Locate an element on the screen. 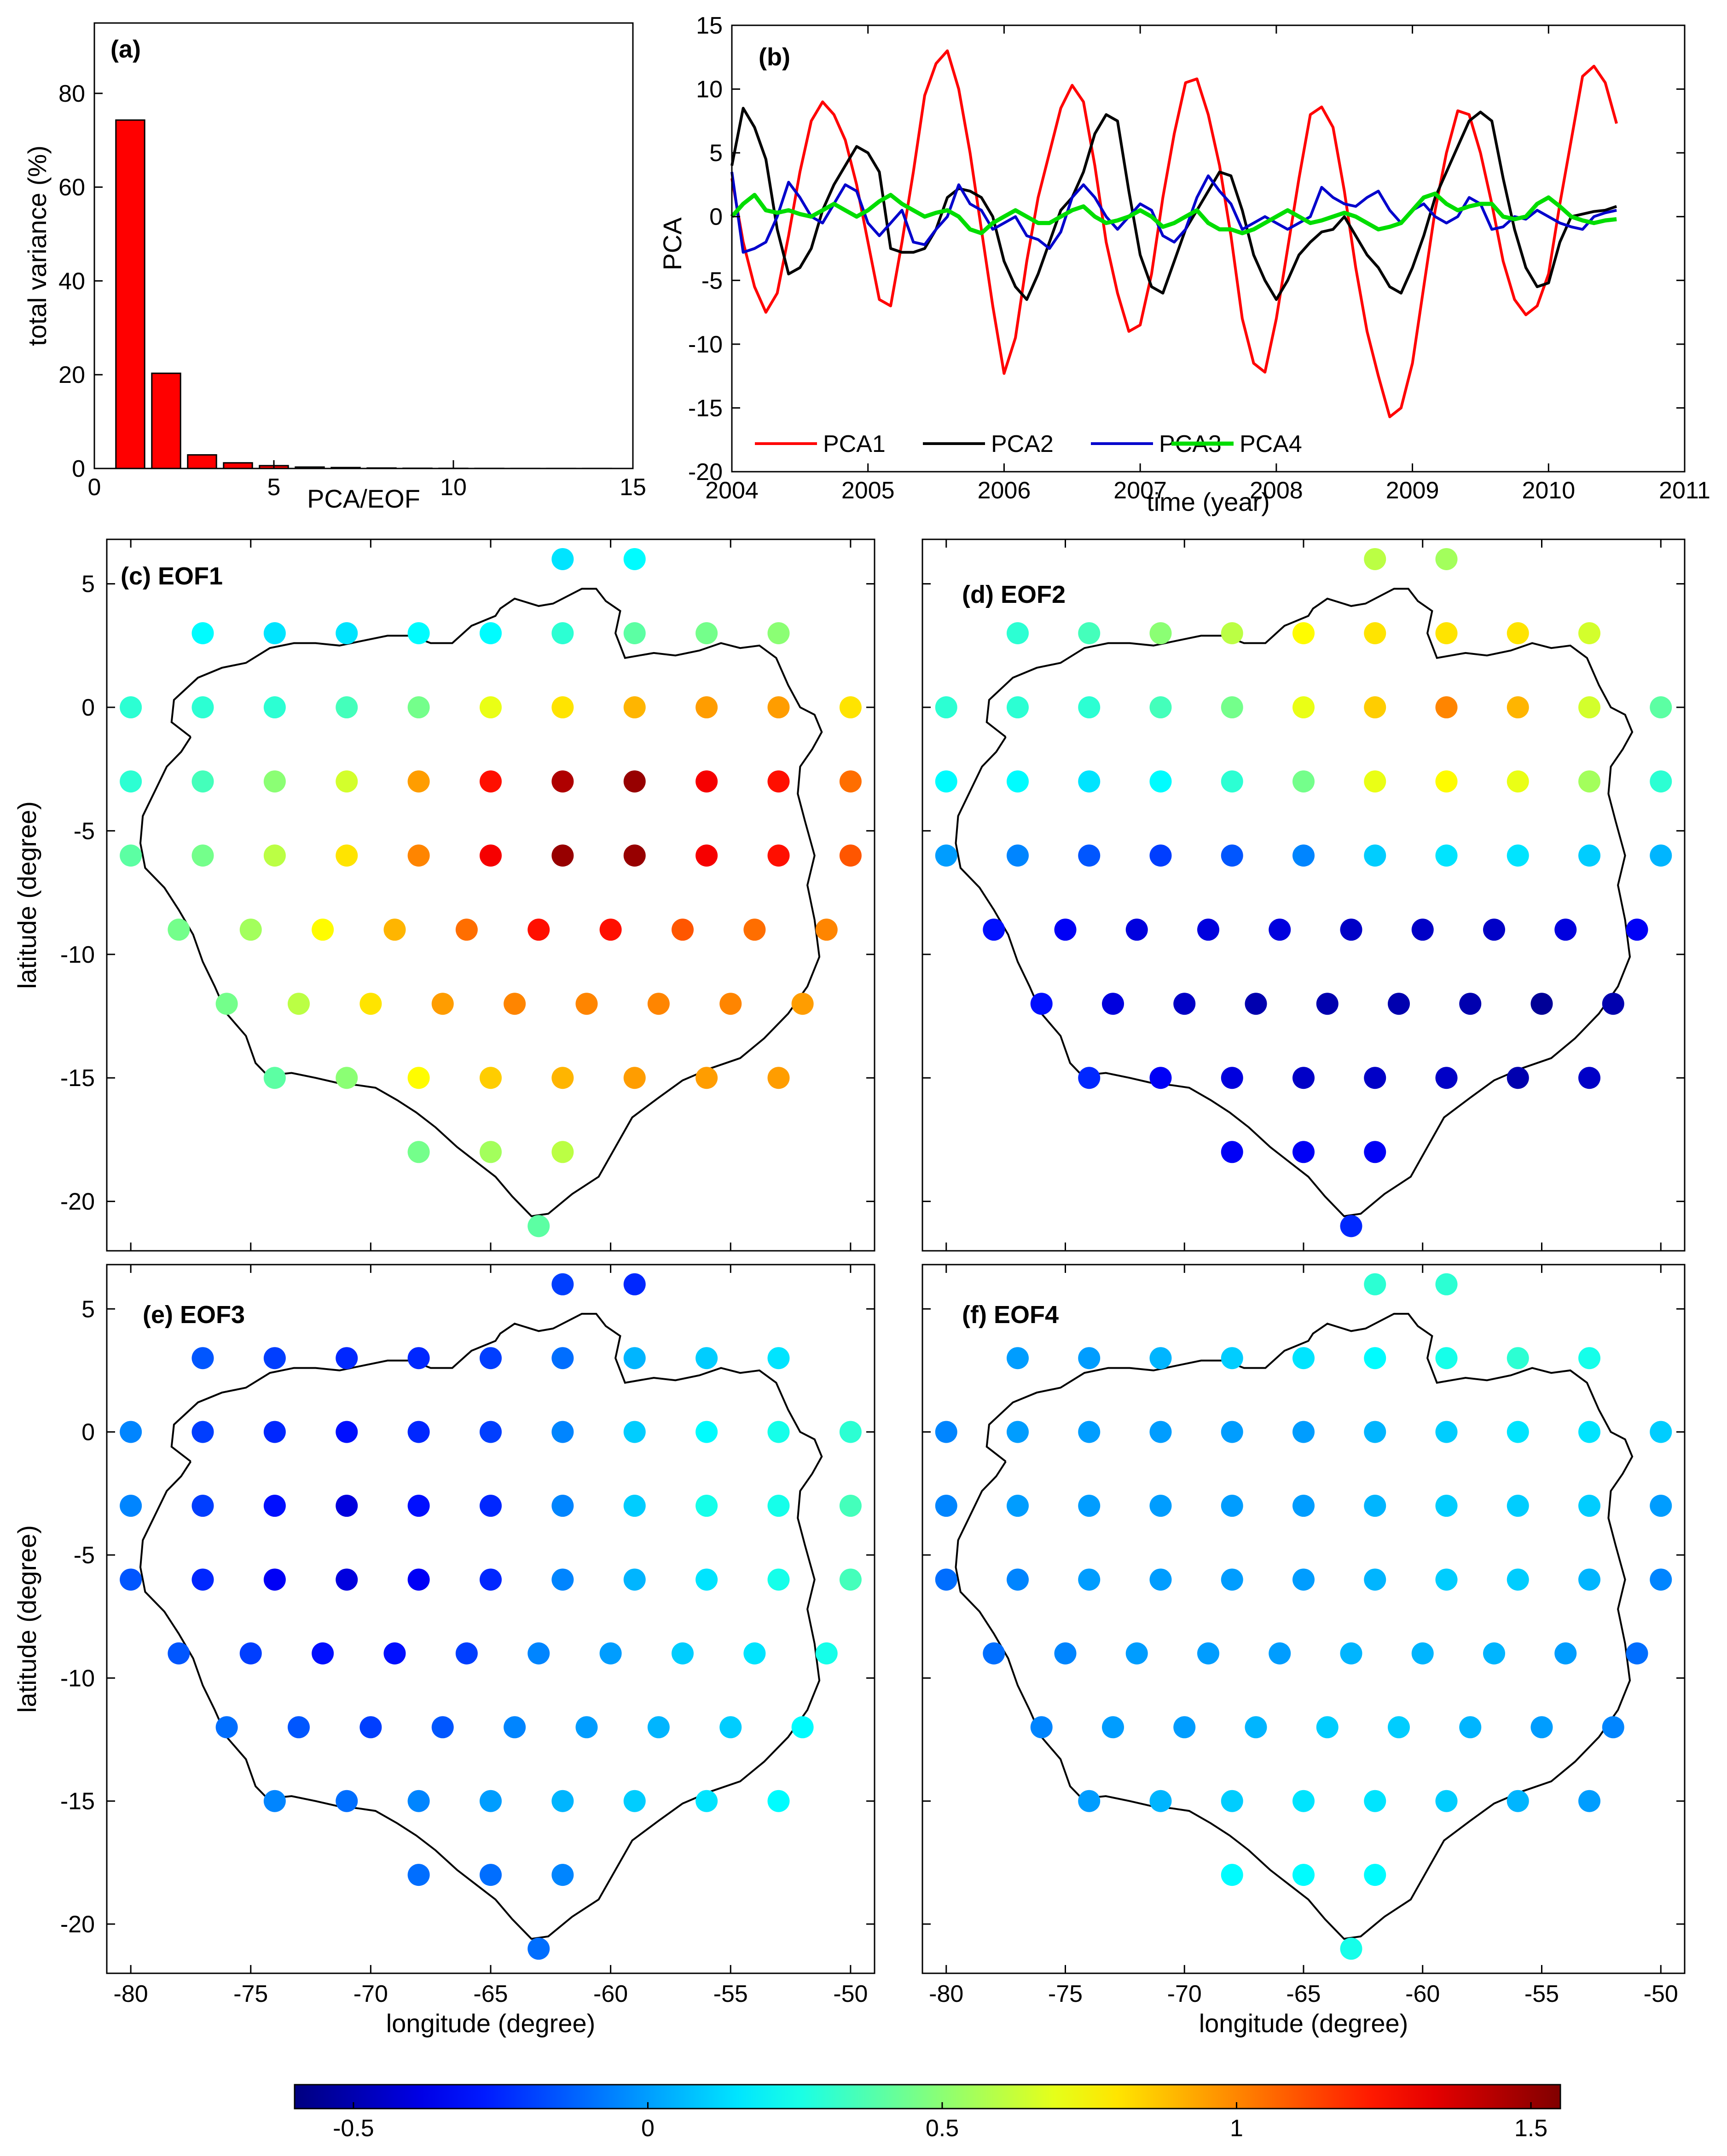 The width and height of the screenshot is (1727, 2156). panel-title: (d) EOF2 is located at coordinates (1014, 594).